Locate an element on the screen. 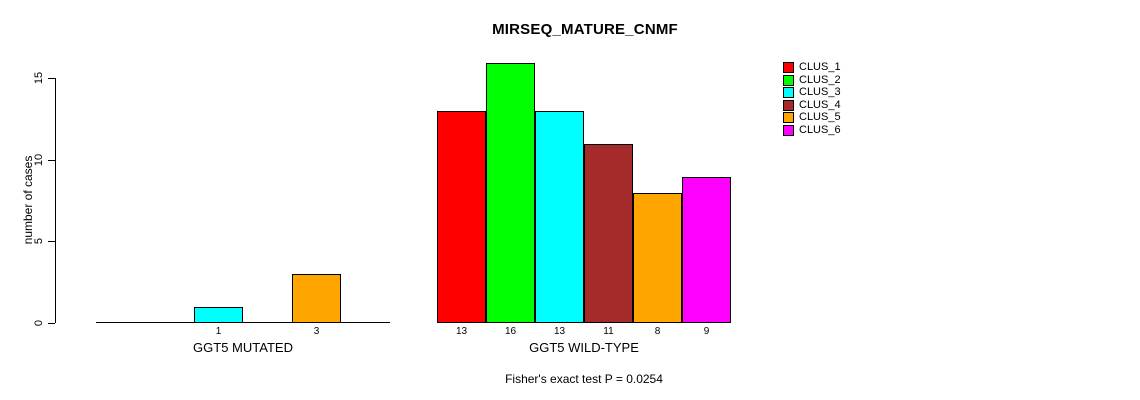 This screenshot has width=1140, height=400. legend-label: CLUS_6 is located at coordinates (820, 129).